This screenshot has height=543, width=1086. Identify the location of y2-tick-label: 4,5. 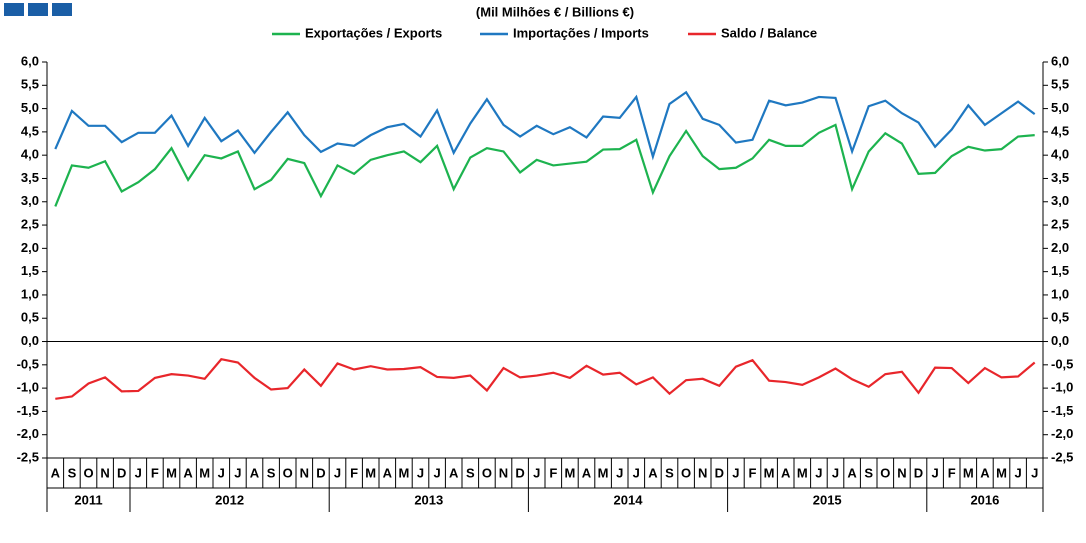
(1060, 130).